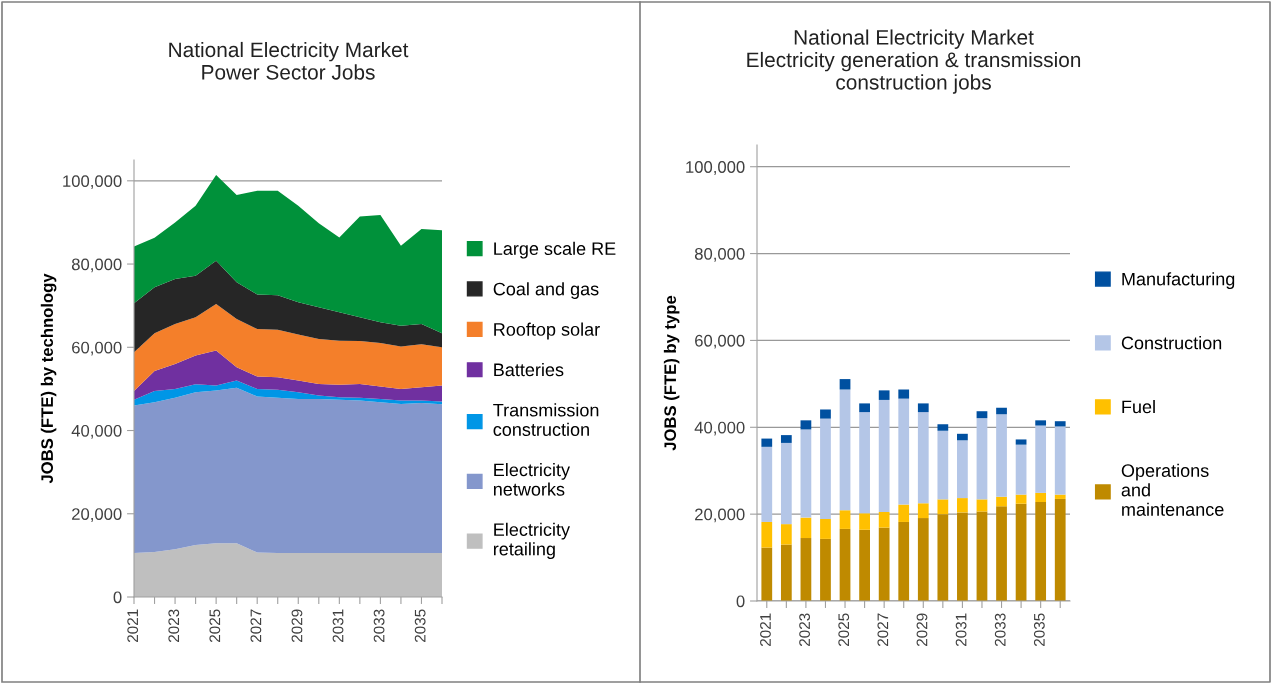  What do you see at coordinates (1172, 489) in the screenshot?
I see `legend-label: Operations and maintenance` at bounding box center [1172, 489].